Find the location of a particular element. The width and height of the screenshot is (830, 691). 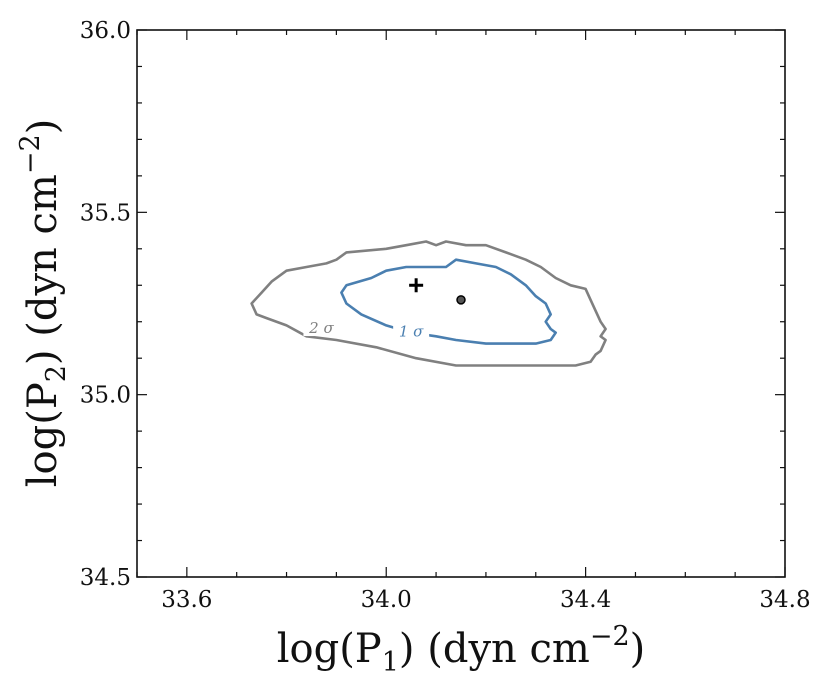

markers is located at coordinates (437, 291).